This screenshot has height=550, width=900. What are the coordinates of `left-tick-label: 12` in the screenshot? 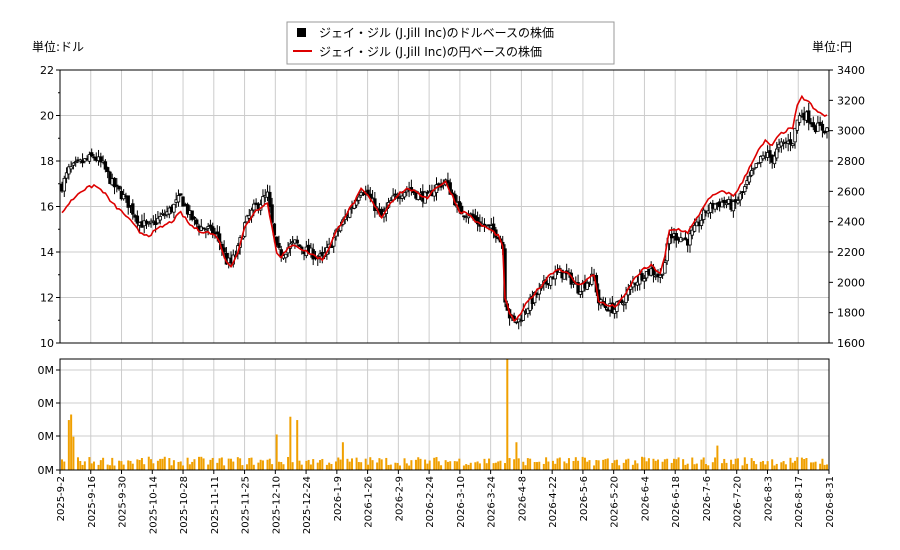 It's located at (47, 298).